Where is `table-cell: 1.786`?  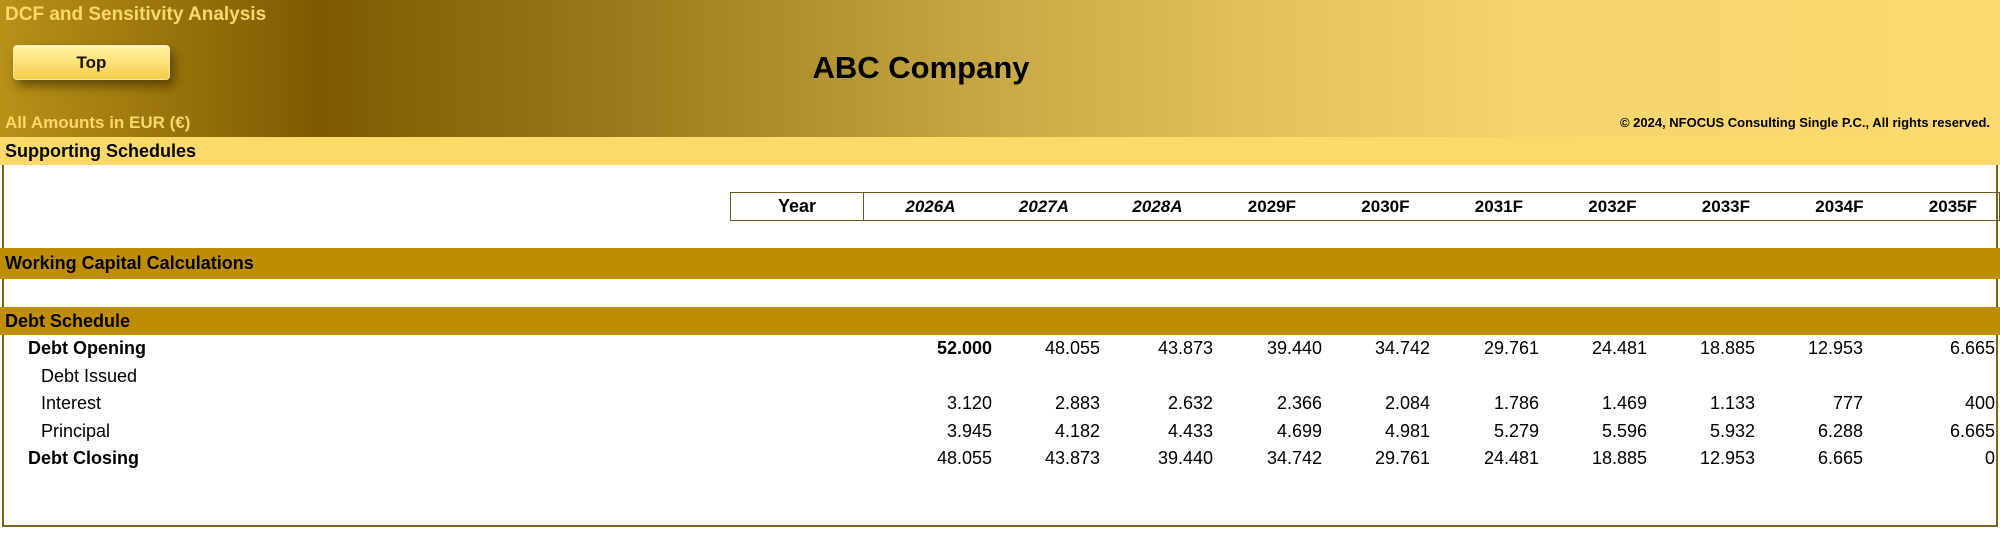
table-cell: 1.786 is located at coordinates (1516, 403).